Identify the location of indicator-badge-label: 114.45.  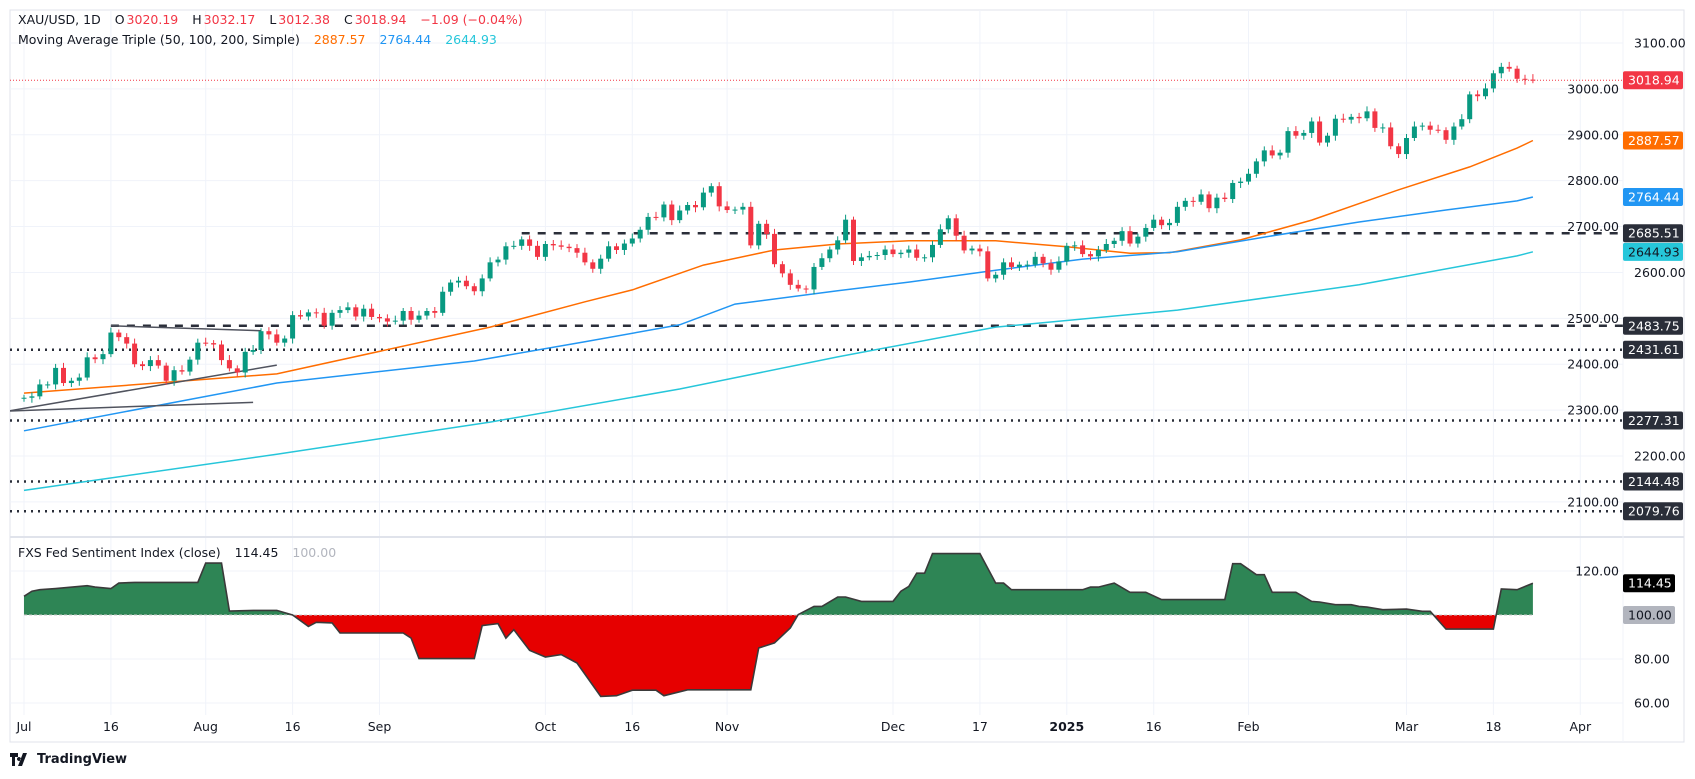
(1650, 583).